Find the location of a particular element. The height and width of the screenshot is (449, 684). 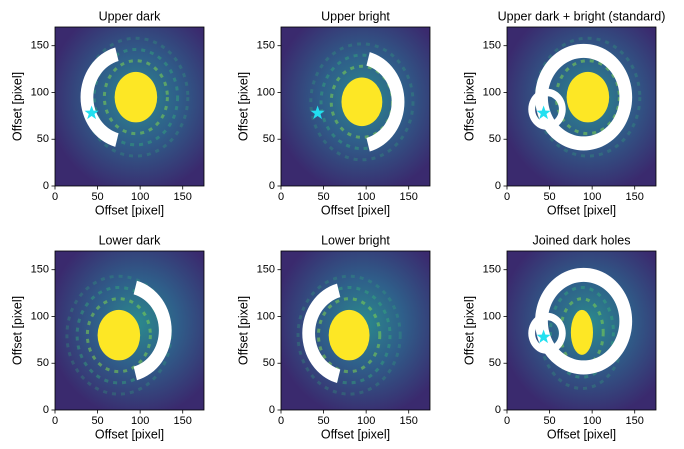

panel-title: Lower dark is located at coordinates (130, 240).